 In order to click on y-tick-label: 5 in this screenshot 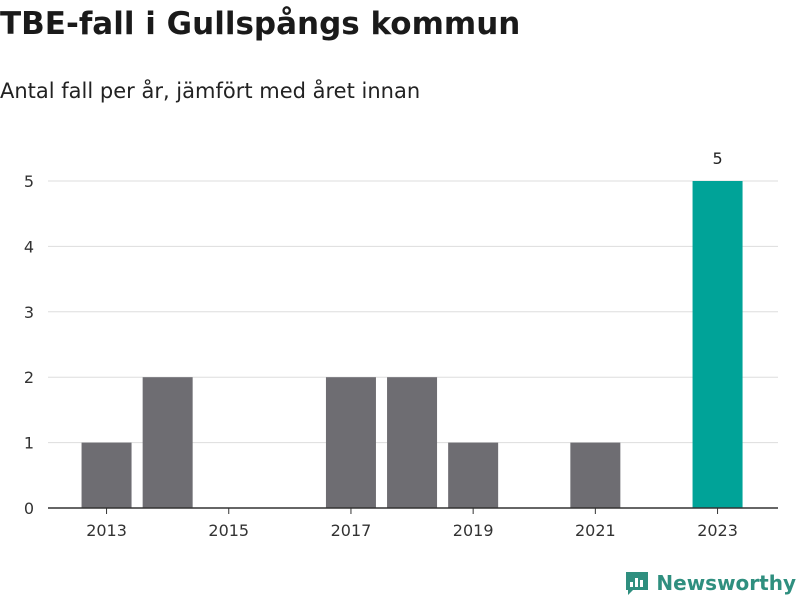, I will do `click(29, 181)`.